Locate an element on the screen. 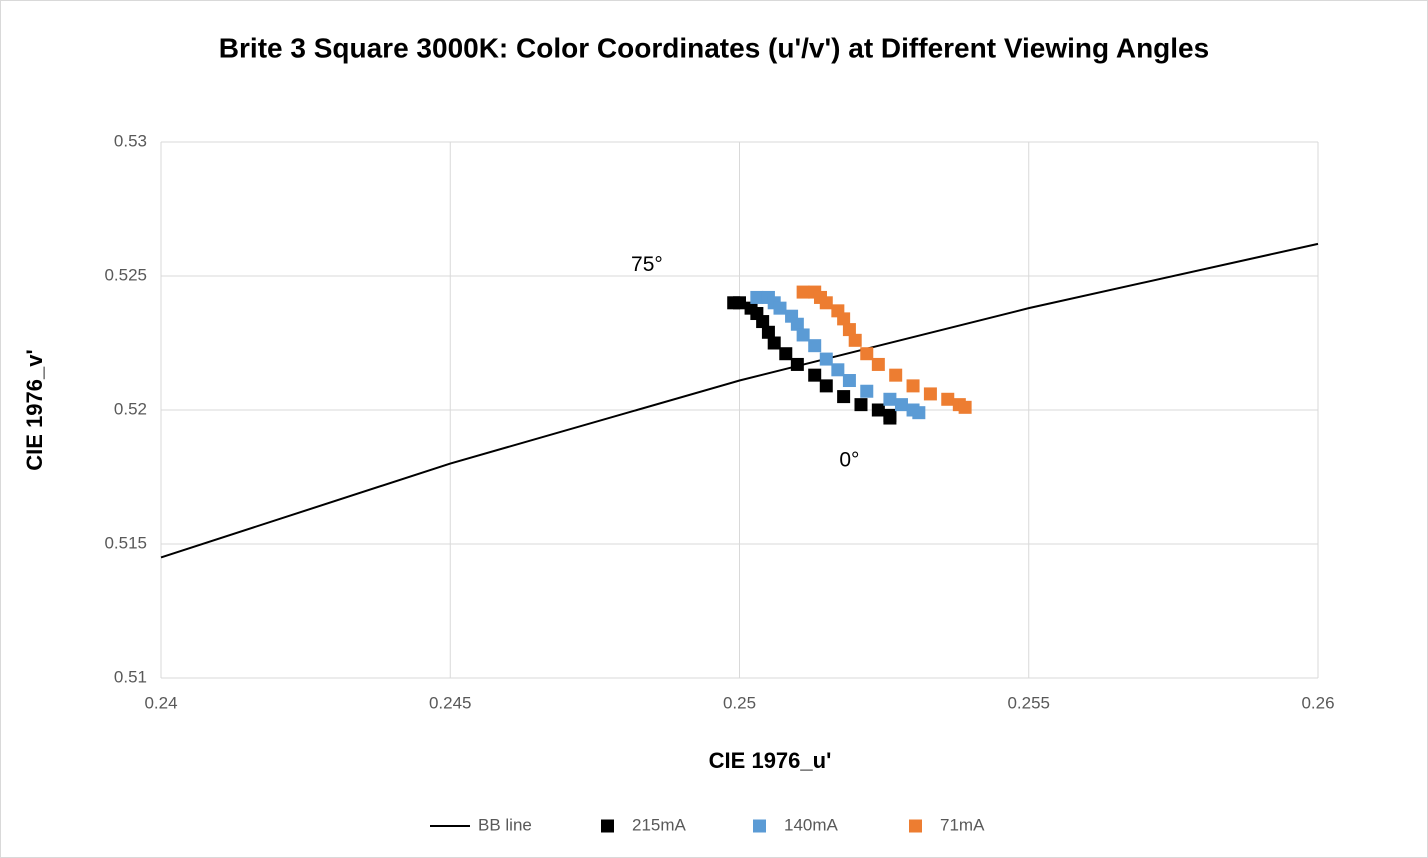 The height and width of the screenshot is (858, 1428). x-tick-label: 0.245 is located at coordinates (450, 702).